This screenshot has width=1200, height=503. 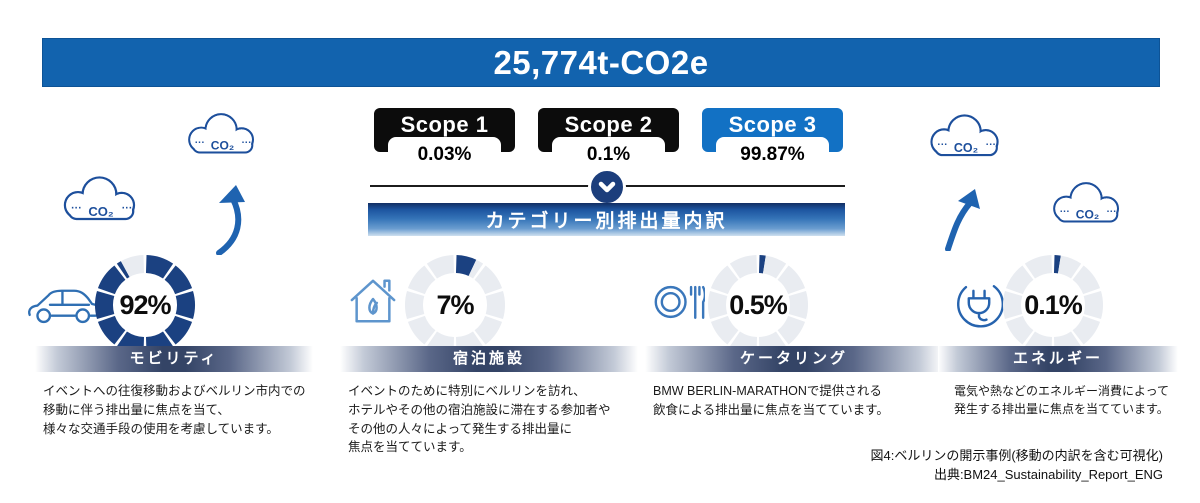 What do you see at coordinates (772, 124) in the screenshot?
I see `scope3-label: Scope 3` at bounding box center [772, 124].